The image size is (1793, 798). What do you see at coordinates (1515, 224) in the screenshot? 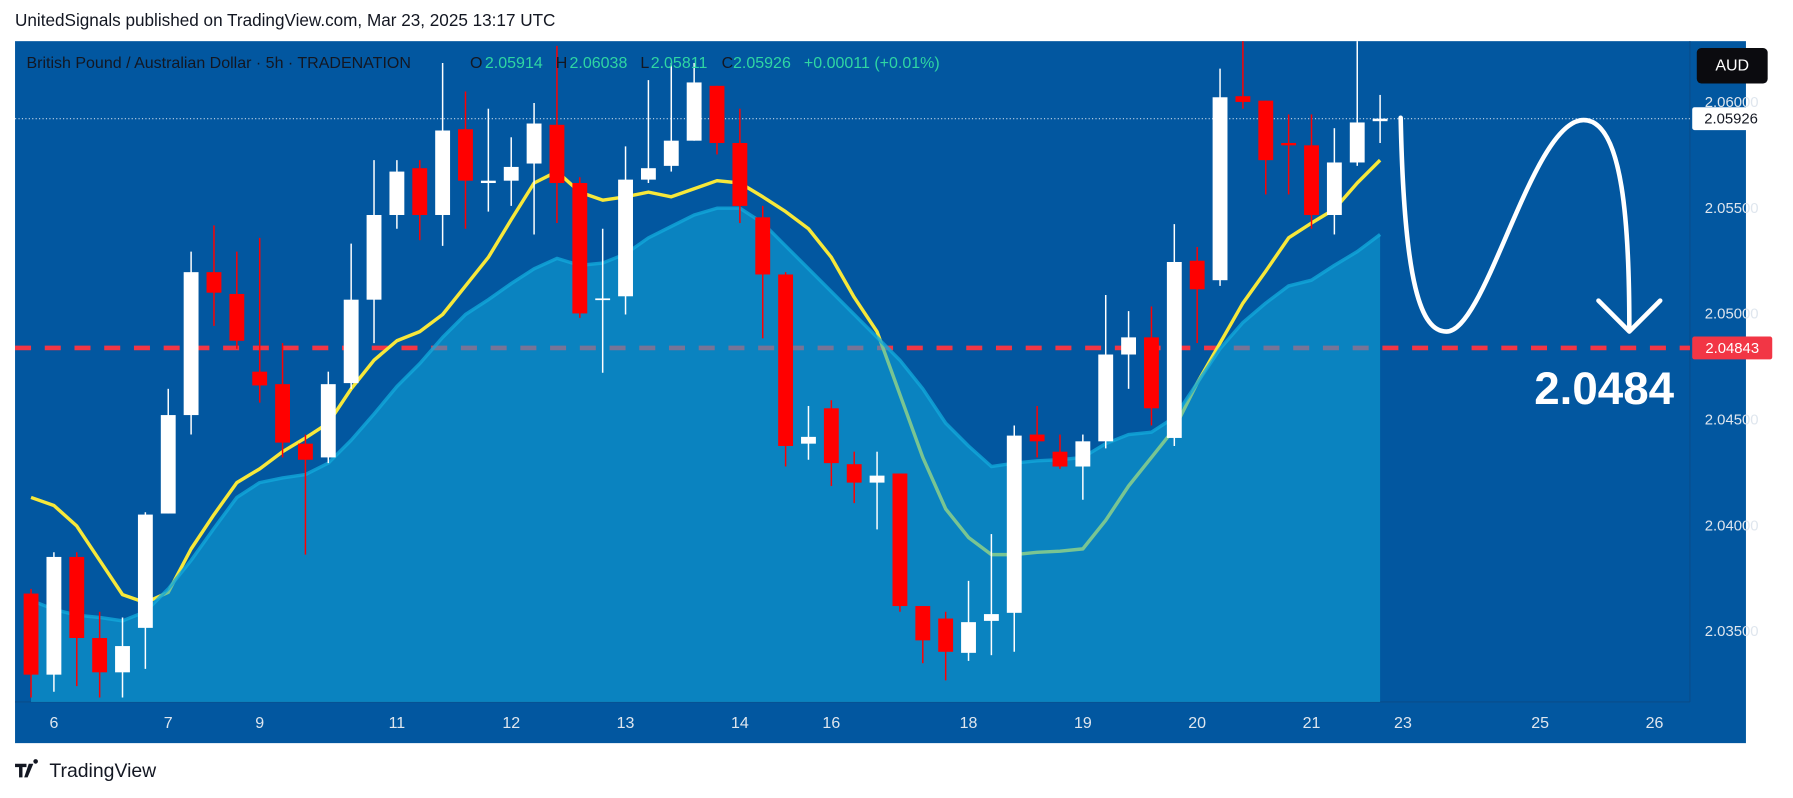
I see `forecast-arrow` at bounding box center [1515, 224].